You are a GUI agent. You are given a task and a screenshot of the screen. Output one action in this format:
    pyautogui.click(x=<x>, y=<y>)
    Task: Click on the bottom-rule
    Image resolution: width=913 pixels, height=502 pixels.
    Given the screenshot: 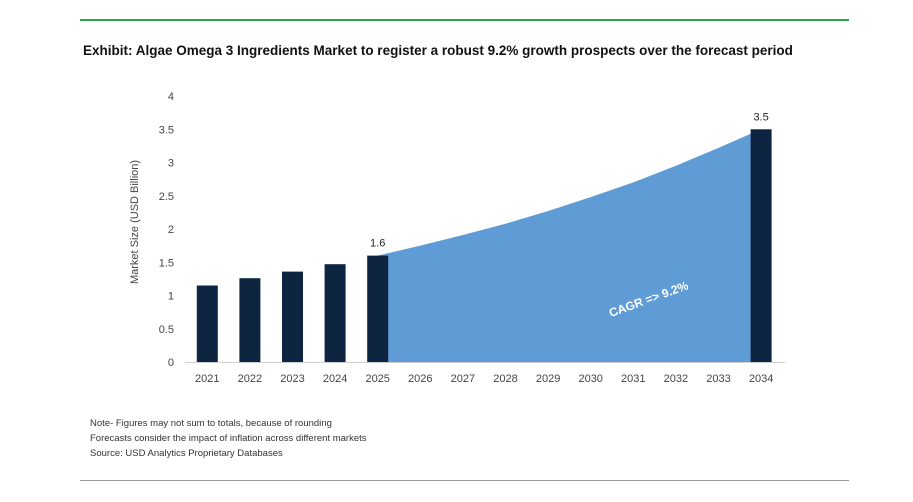 What is the action you would take?
    pyautogui.click(x=464, y=480)
    